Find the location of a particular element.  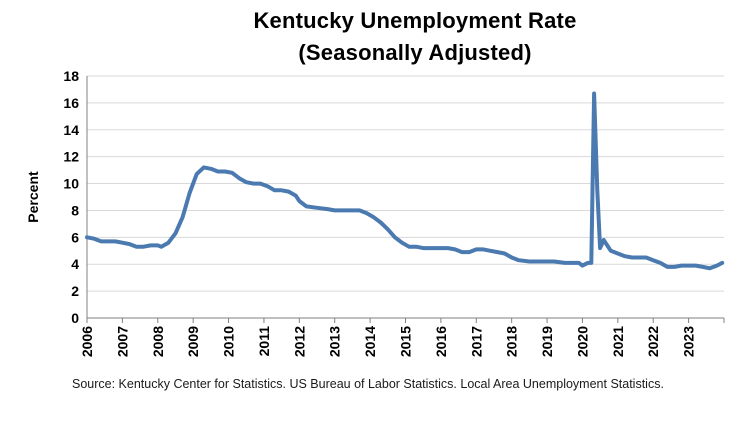

x-tick-label: 2019 is located at coordinates (547, 341).